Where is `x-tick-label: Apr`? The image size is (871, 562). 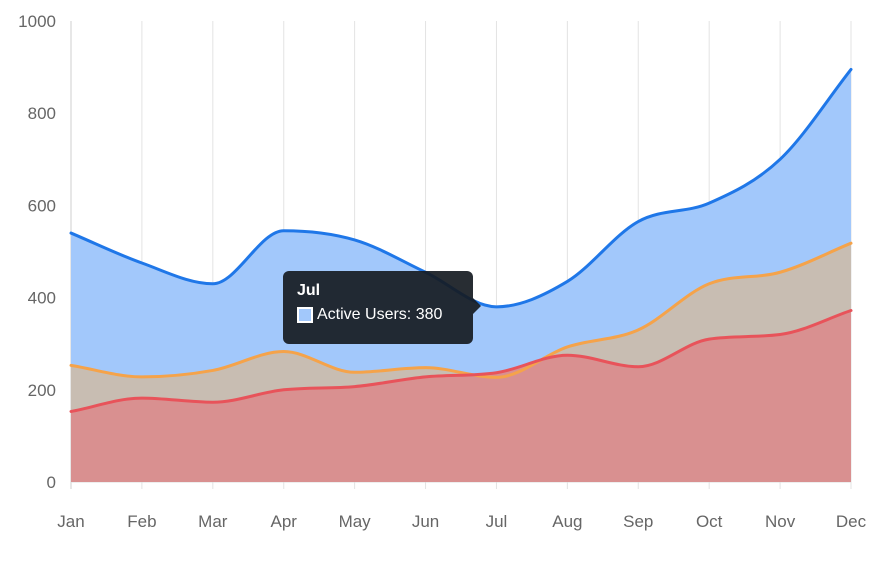 x-tick-label: Apr is located at coordinates (283, 521).